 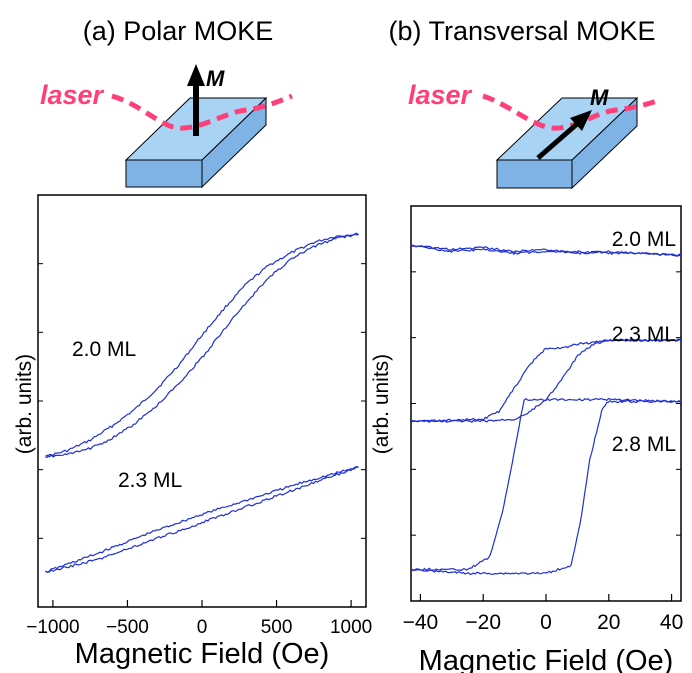 I want to click on x-tick-label: −500, so click(x=127, y=627).